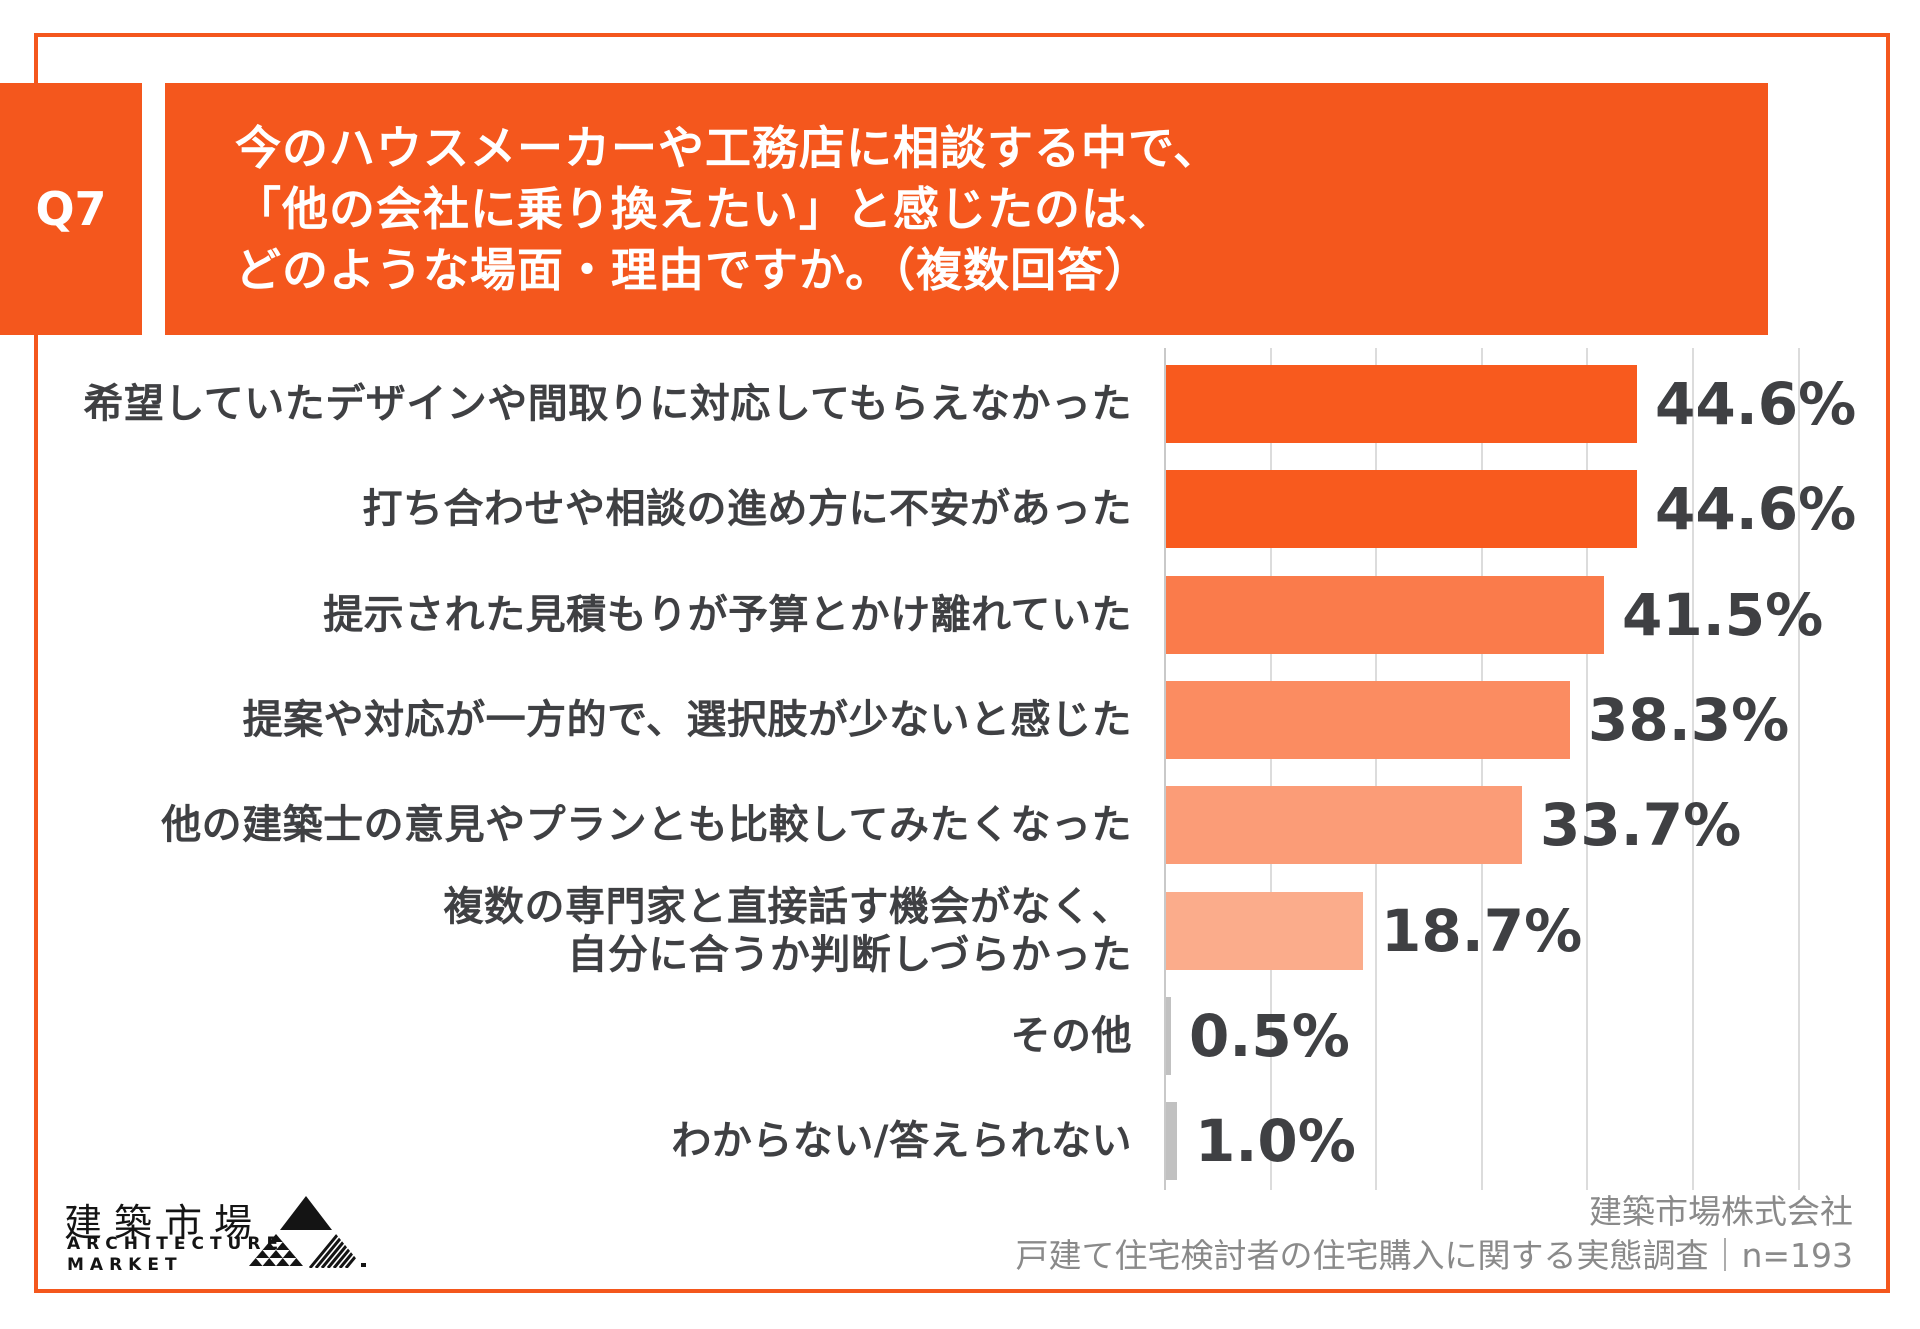 Image resolution: width=1920 pixels, height=1329 pixels. Describe the element at coordinates (1689, 720) in the screenshot. I see `value-label-4: 38.3%` at that location.